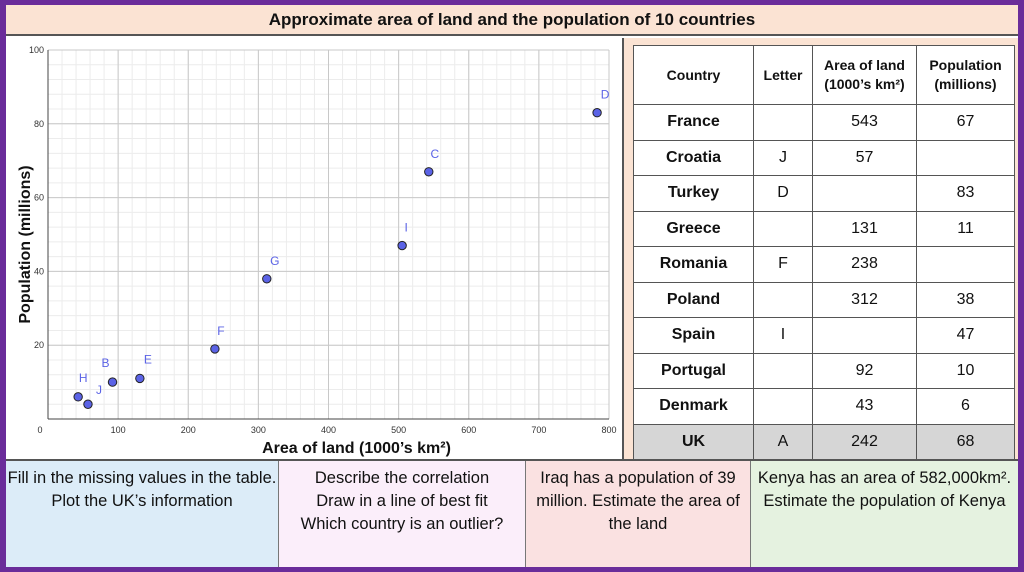 Image resolution: width=1024 pixels, height=572 pixels. Describe the element at coordinates (783, 75) in the screenshot. I see `header-letter: Letter` at that location.